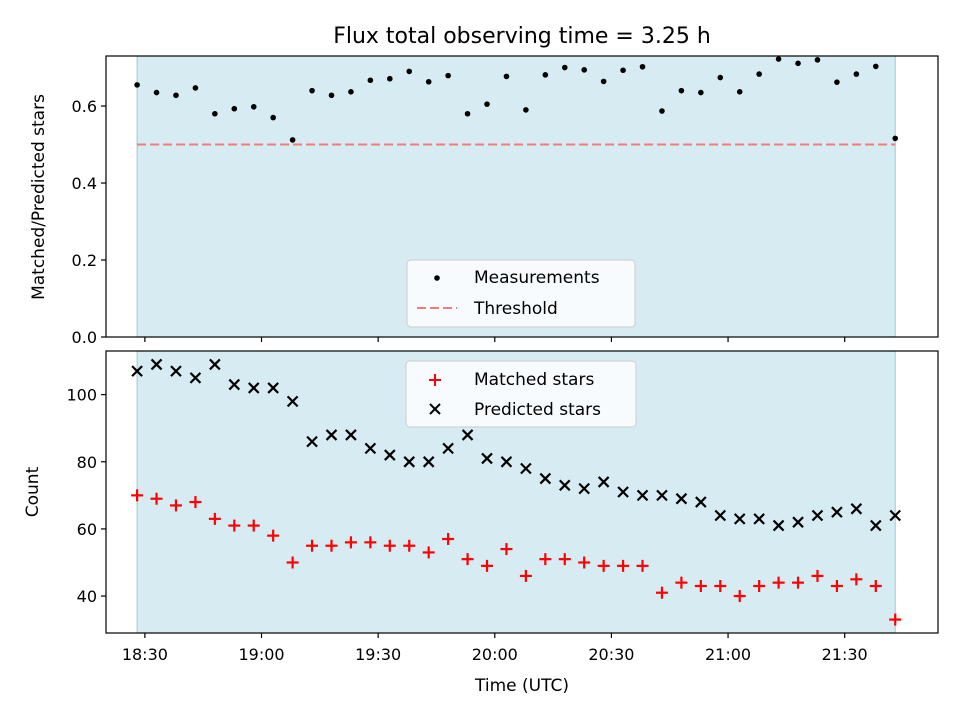 This screenshot has height=720, width=960. I want to click on bottom-legend-box, so click(521, 394).